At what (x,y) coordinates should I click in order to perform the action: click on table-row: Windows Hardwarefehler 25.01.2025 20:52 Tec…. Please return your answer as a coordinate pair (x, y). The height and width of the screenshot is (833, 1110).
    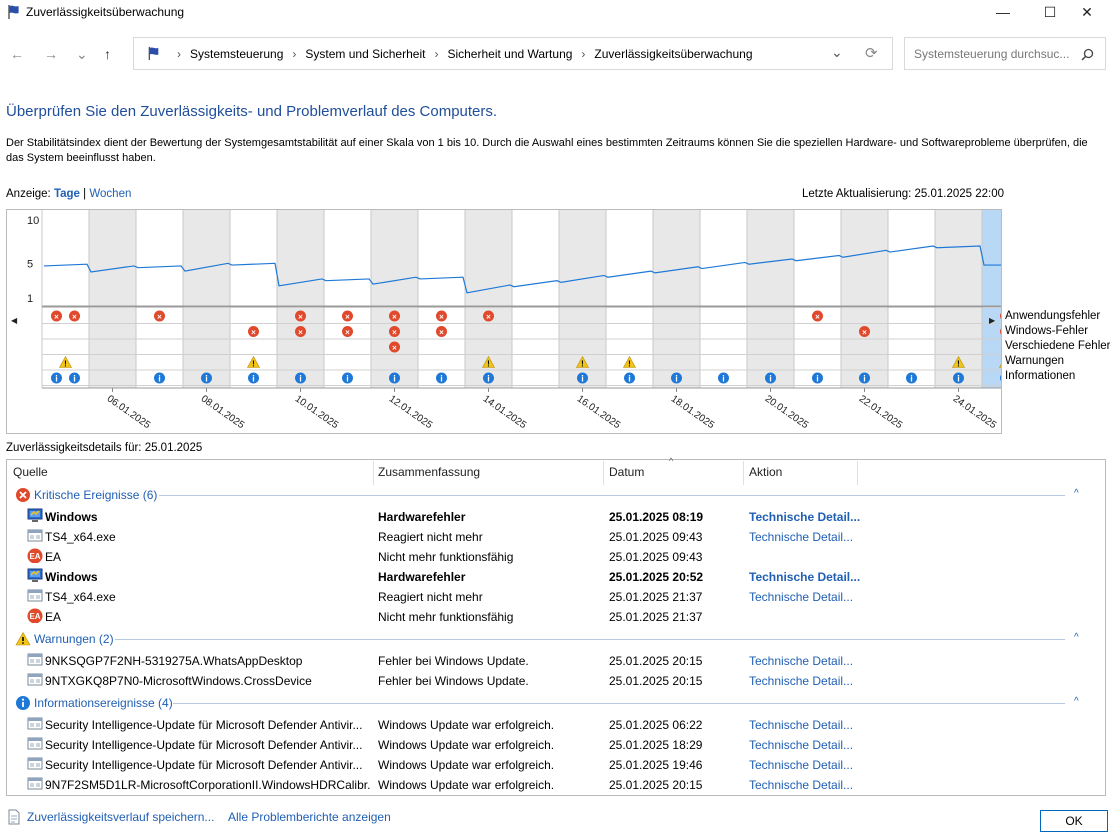
    Looking at the image, I should click on (556, 577).